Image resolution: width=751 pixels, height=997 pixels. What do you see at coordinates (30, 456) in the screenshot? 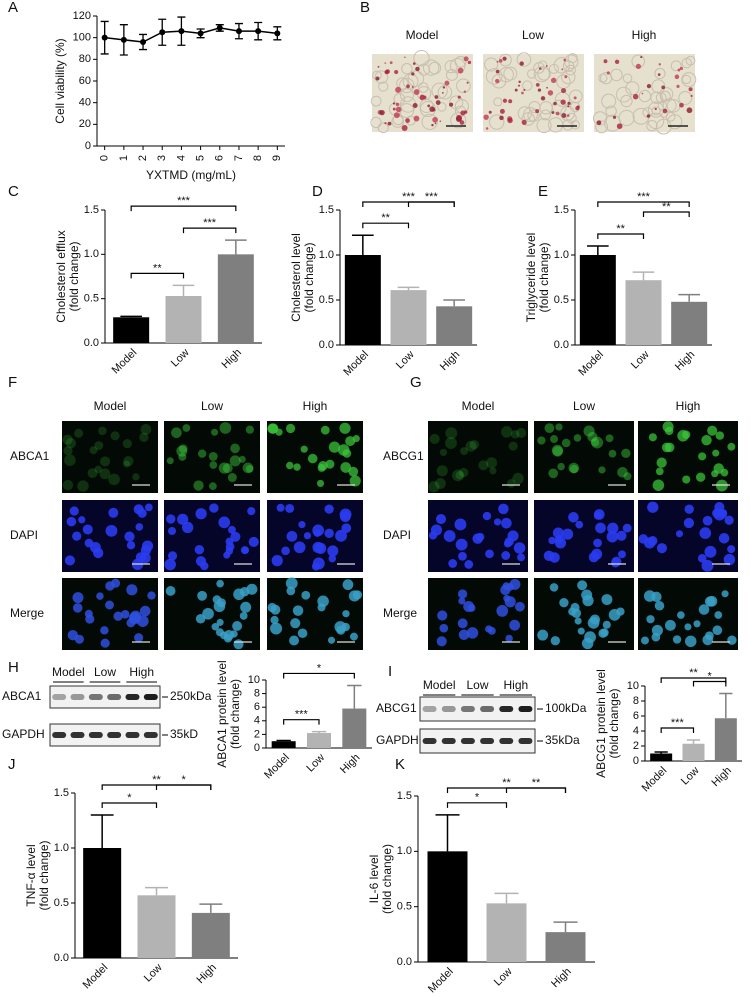
I see `row-label: ABCA1` at bounding box center [30, 456].